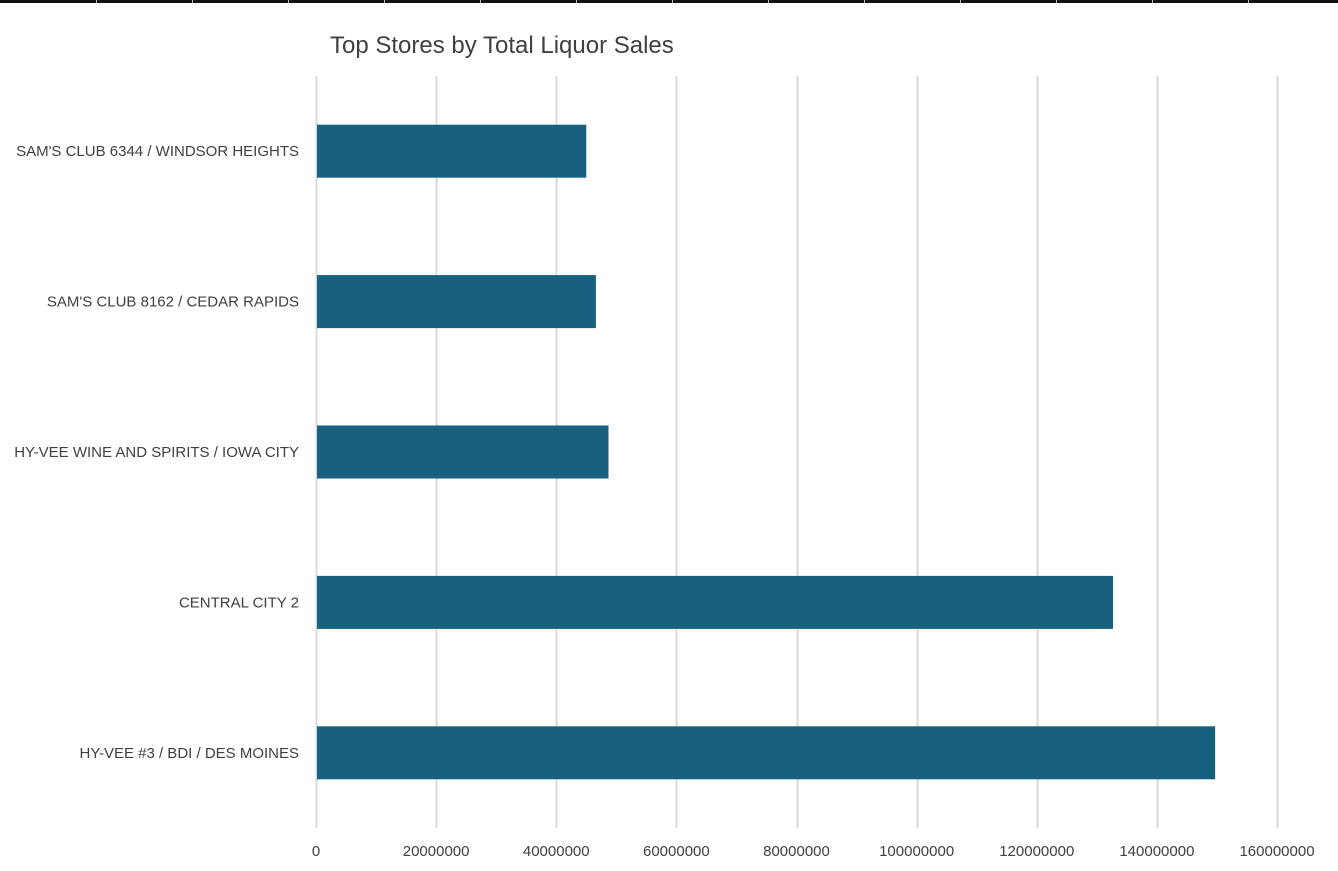 This screenshot has width=1338, height=871. I want to click on x-tick-label: 120000000, so click(1036, 851).